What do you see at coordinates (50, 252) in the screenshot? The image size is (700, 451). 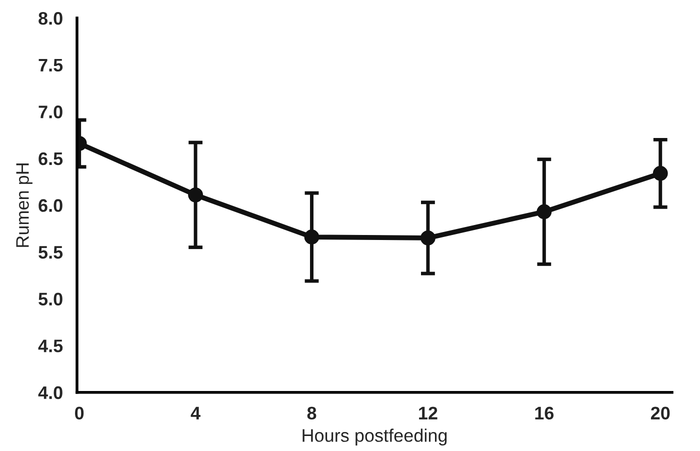 I see `y-tick-label: 5.5` at bounding box center [50, 252].